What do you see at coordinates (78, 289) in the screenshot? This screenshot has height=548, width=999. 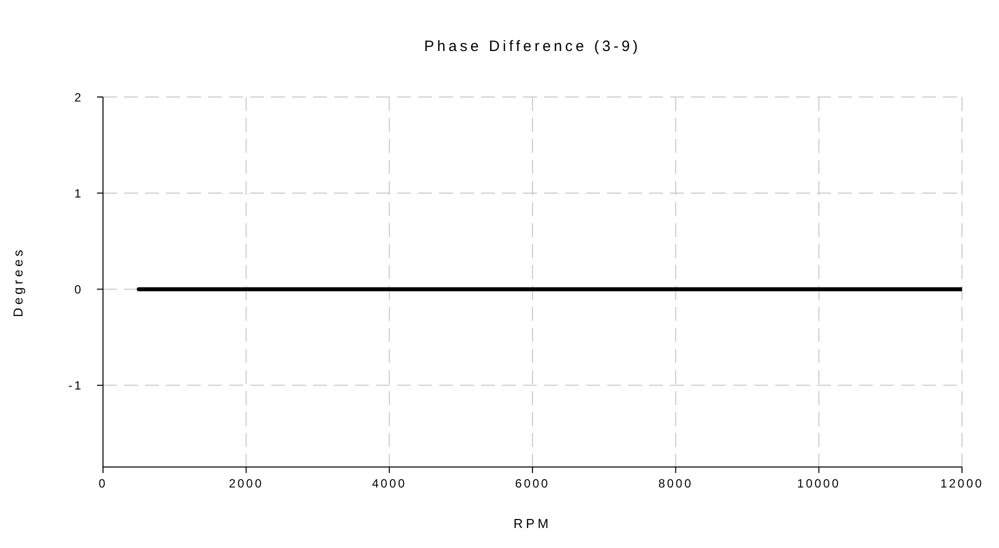 I see `y-tick-label: 0` at bounding box center [78, 289].